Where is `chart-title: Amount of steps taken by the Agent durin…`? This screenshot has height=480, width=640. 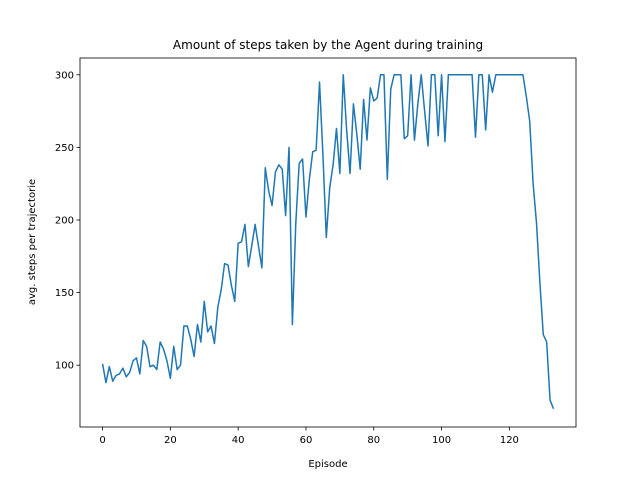
chart-title: Amount of steps taken by the Agent durin… is located at coordinates (328, 45).